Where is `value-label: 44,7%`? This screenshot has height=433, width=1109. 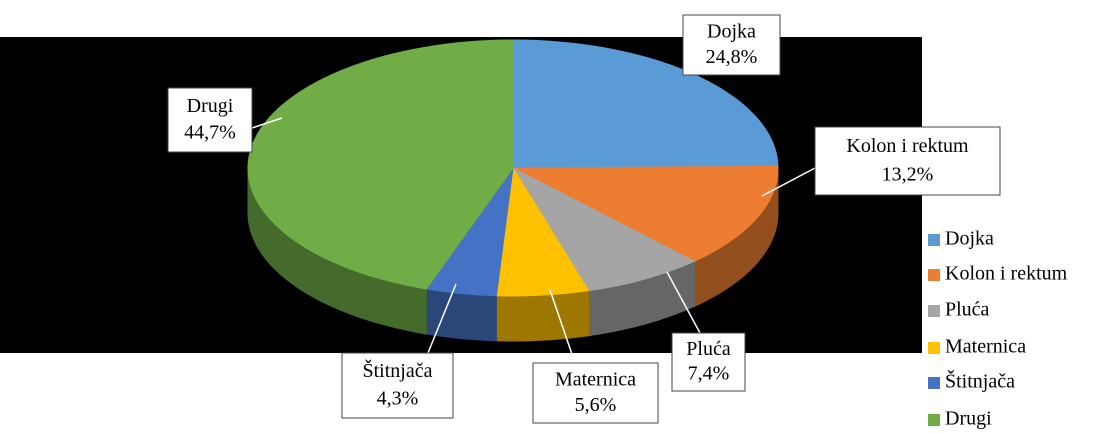
value-label: 44,7% is located at coordinates (210, 133).